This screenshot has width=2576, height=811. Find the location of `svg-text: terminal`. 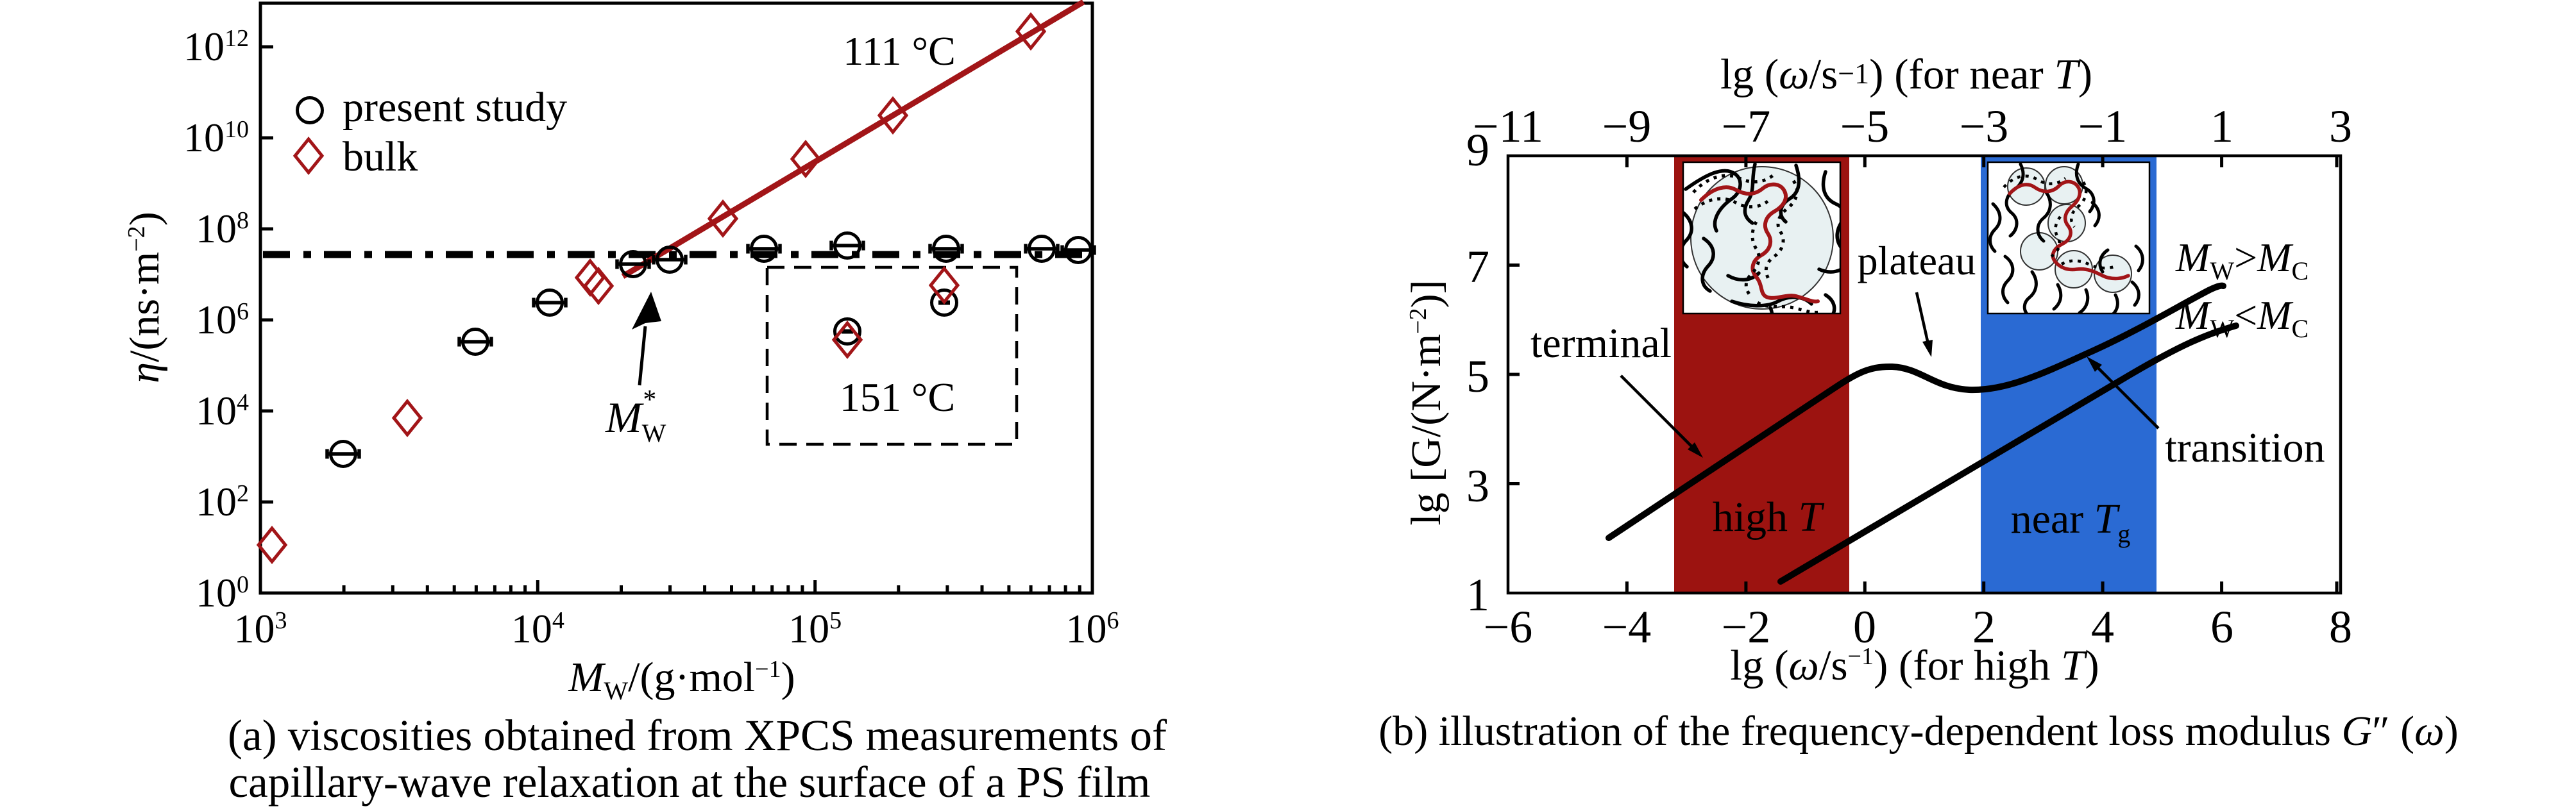

svg-text: terminal is located at coordinates (1601, 343).